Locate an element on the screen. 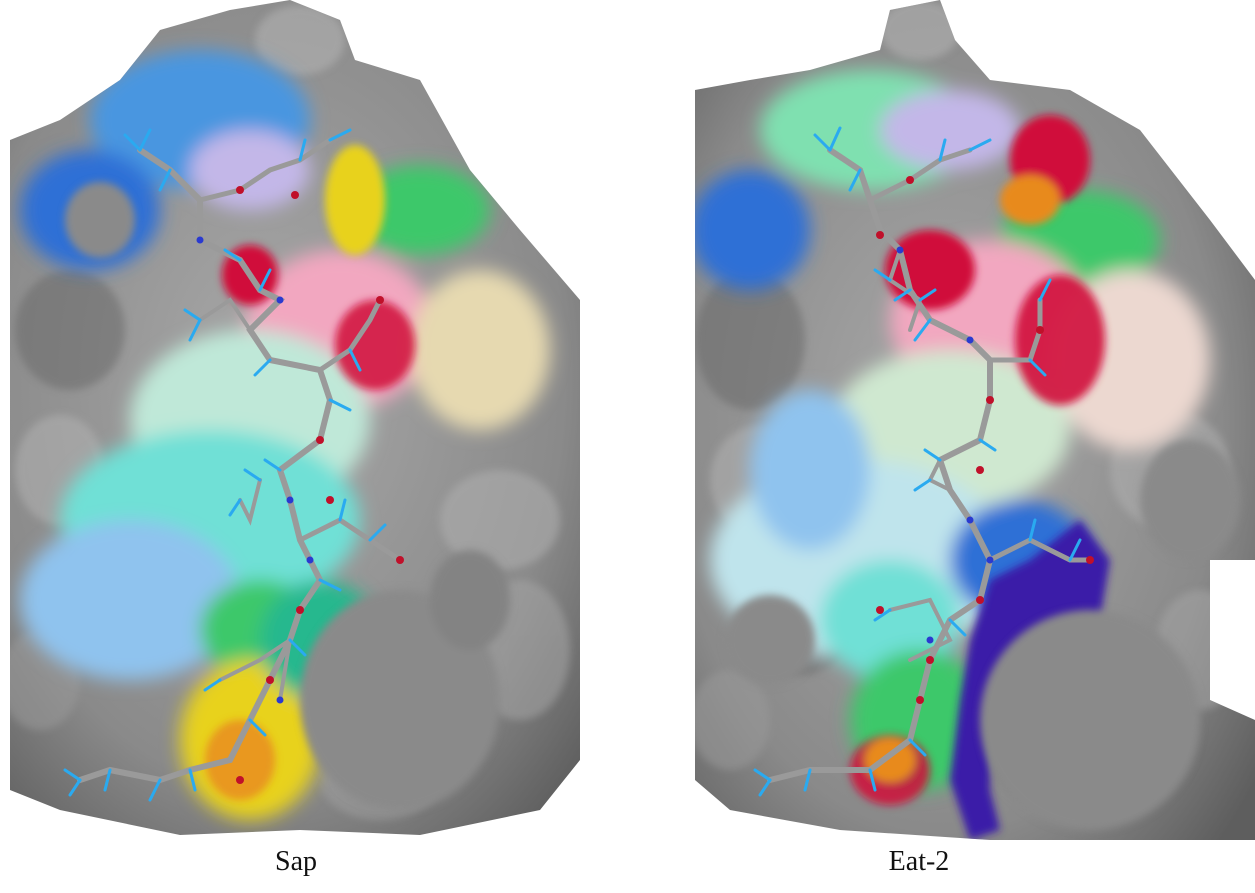  caption-eat-2: Eat-2 is located at coordinates (919, 861).